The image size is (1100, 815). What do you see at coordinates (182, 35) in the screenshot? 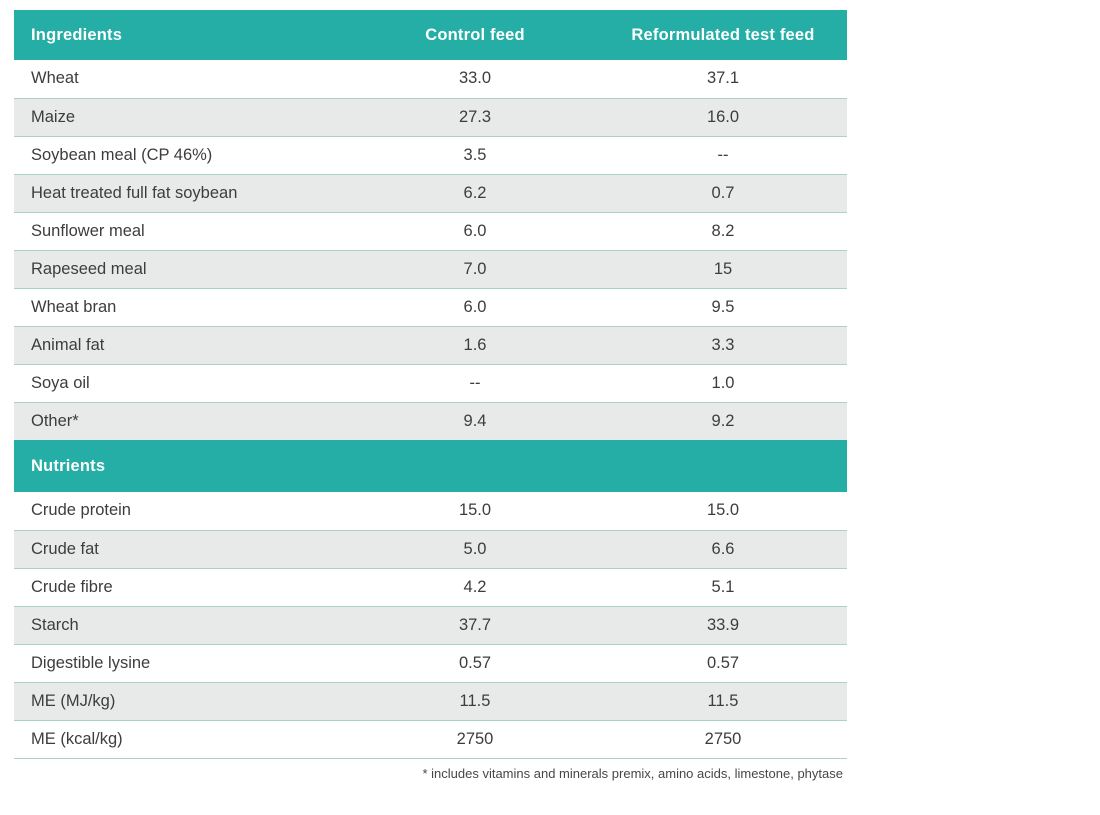
I see `column-header-ingredients: Ingredients` at bounding box center [182, 35].